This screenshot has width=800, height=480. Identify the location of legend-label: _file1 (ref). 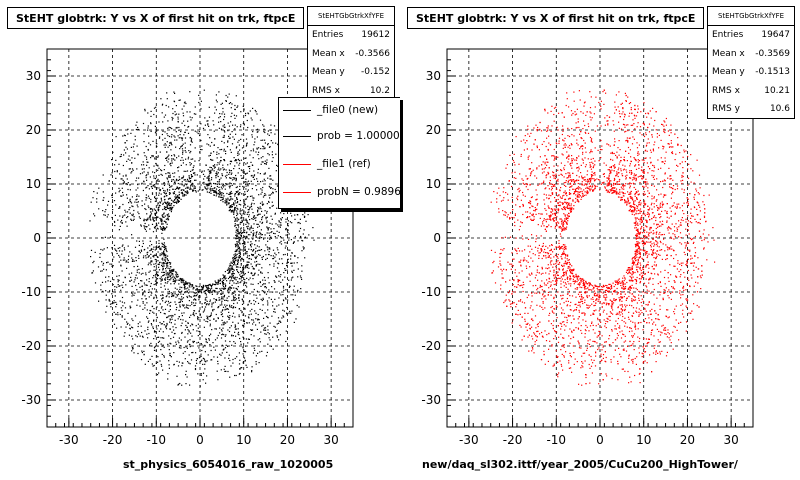
(344, 164).